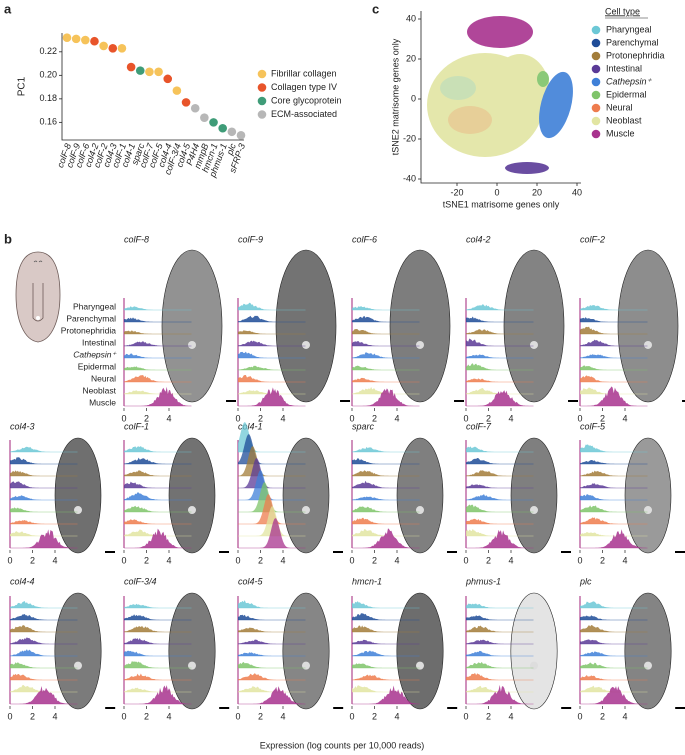 The height and width of the screenshot is (755, 685). What do you see at coordinates (593, 426) in the screenshot?
I see `gene-label: colF-5` at bounding box center [593, 426].